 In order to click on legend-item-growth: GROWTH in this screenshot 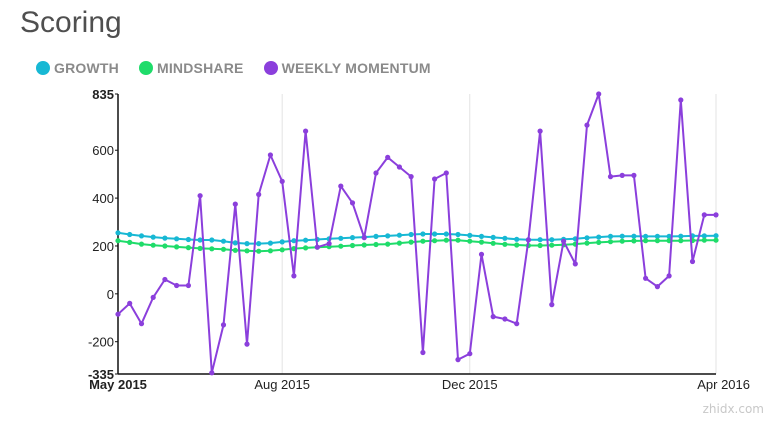, I will do `click(77, 68)`.